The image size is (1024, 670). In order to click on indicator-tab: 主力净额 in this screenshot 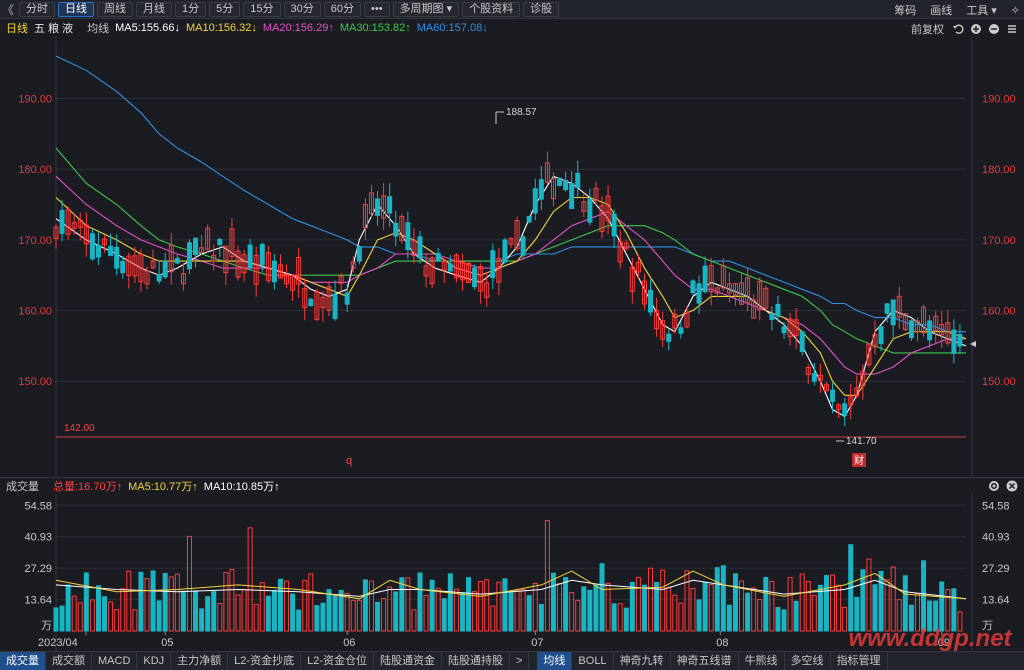, I will do `click(200, 660)`.